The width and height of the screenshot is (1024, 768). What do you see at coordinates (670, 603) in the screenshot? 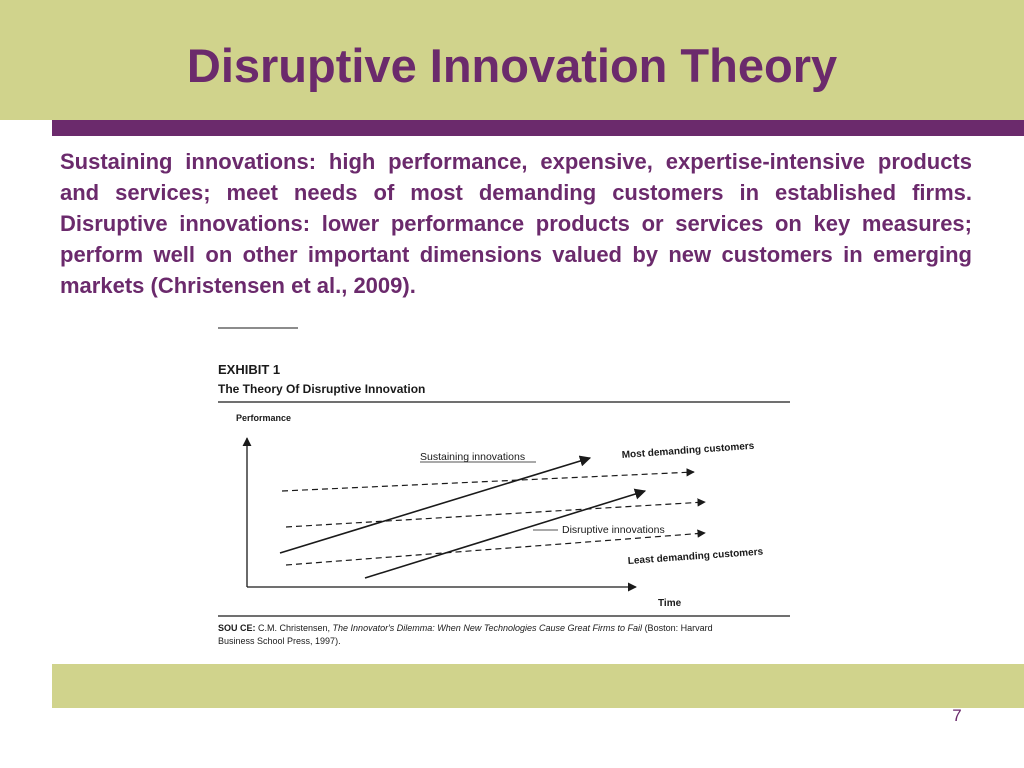
I see `x-axis-label: Time` at bounding box center [670, 603].